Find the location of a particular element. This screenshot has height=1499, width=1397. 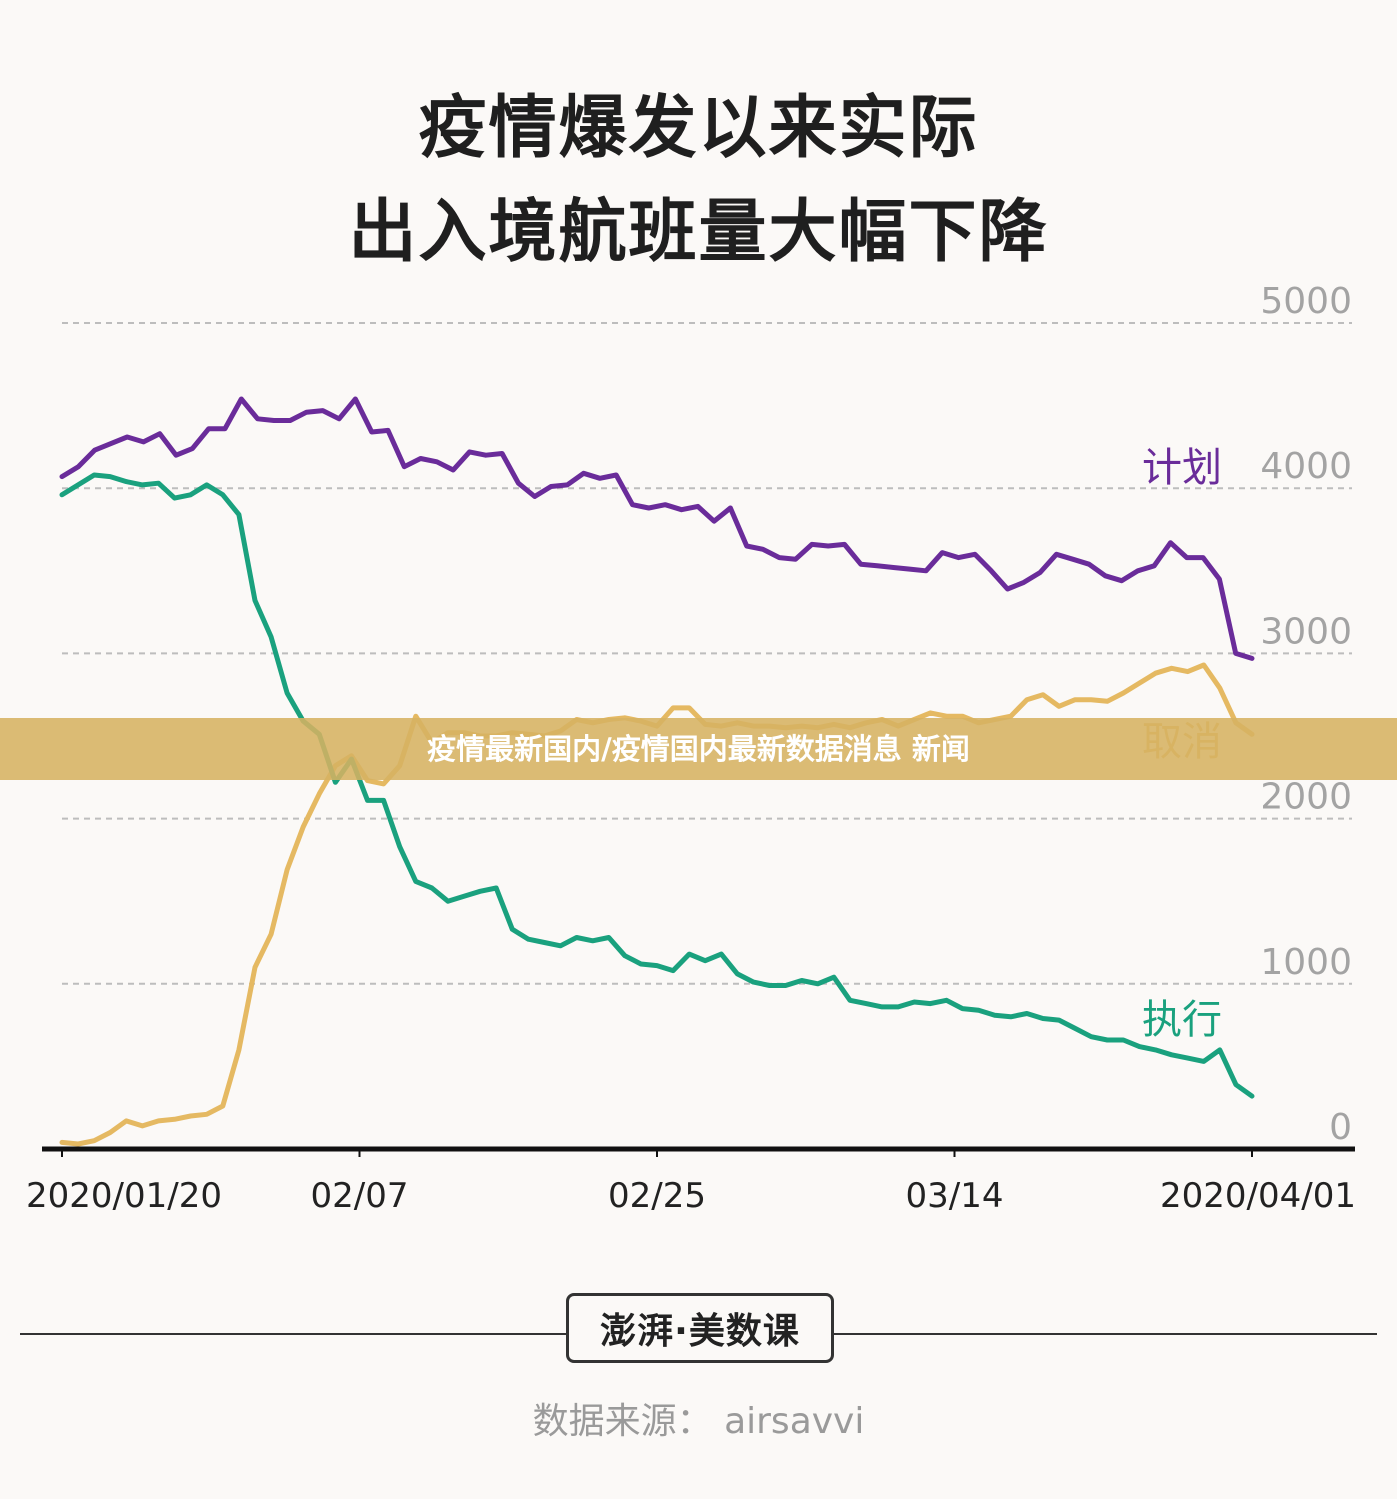

brand-logo: 澎湃·美数课 is located at coordinates (700, 1328).